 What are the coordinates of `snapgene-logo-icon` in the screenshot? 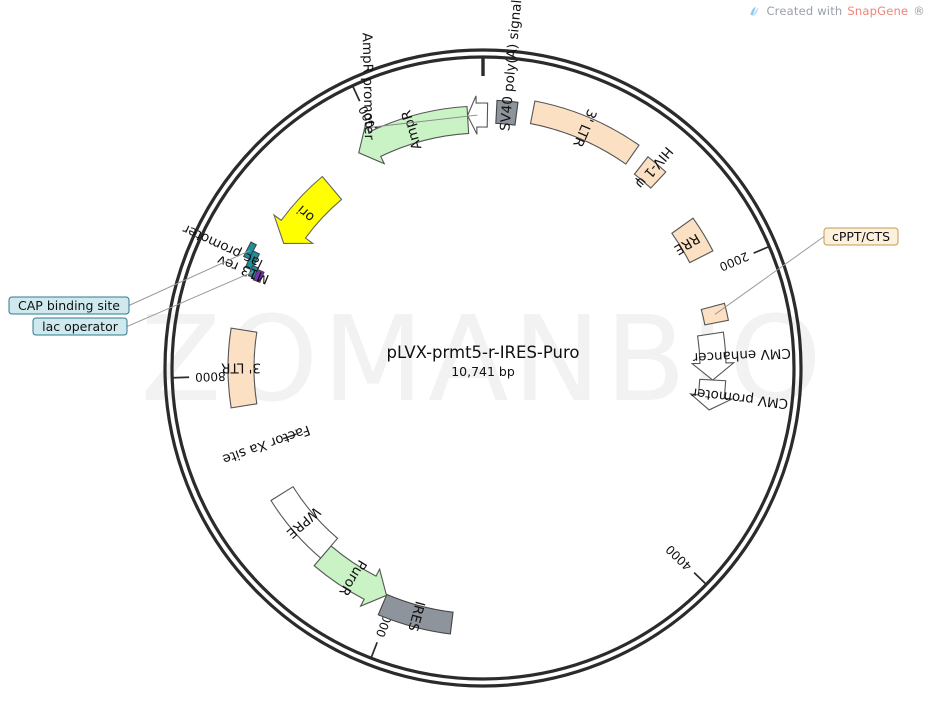 It's located at (754, 11).